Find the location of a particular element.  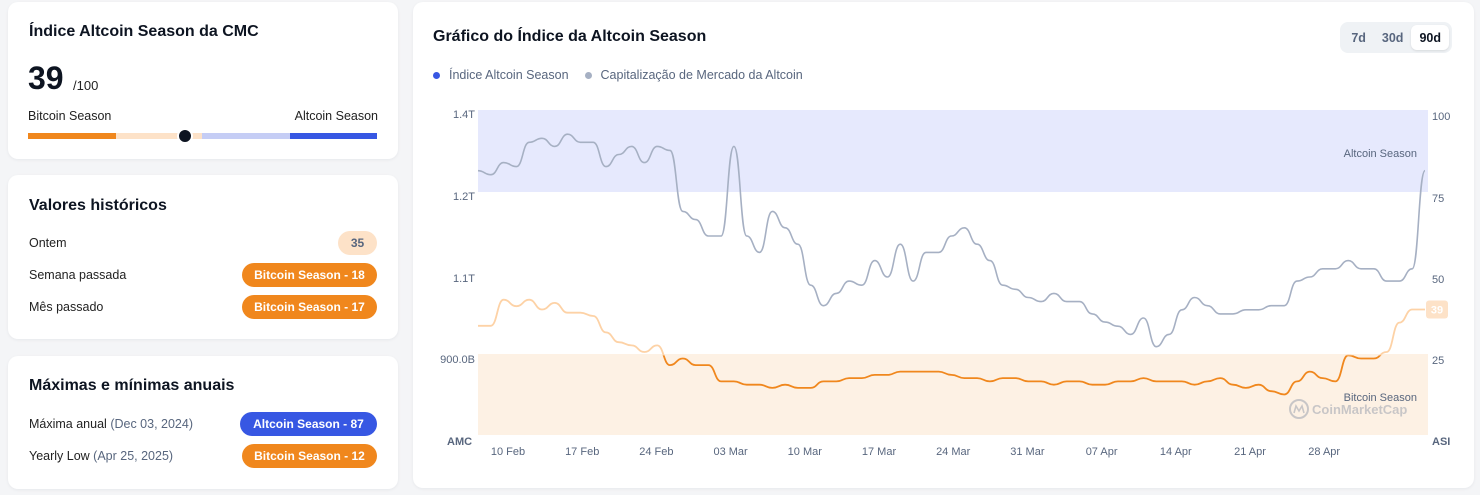

coinmarketcap-logo-icon is located at coordinates (1299, 409).